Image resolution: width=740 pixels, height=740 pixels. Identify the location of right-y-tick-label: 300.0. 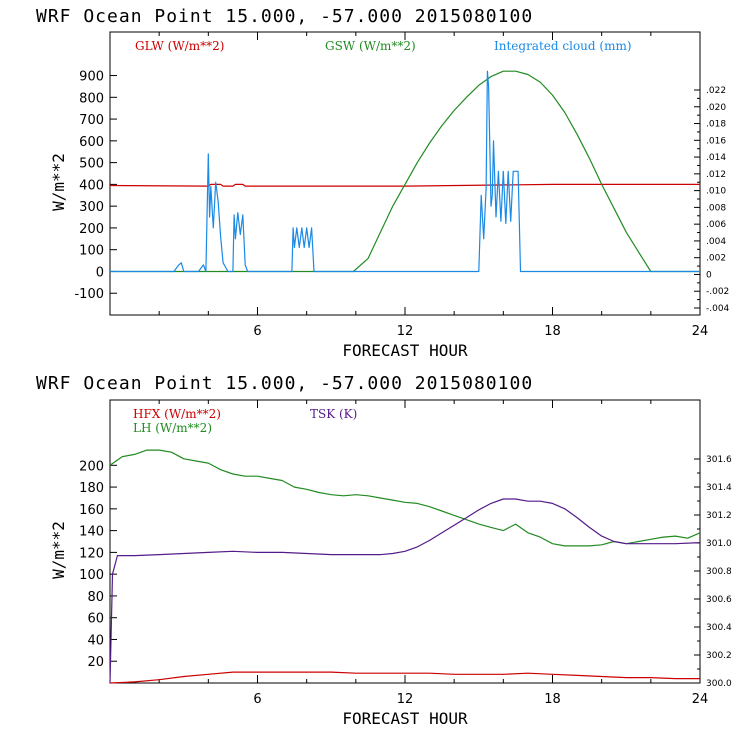
(719, 684).